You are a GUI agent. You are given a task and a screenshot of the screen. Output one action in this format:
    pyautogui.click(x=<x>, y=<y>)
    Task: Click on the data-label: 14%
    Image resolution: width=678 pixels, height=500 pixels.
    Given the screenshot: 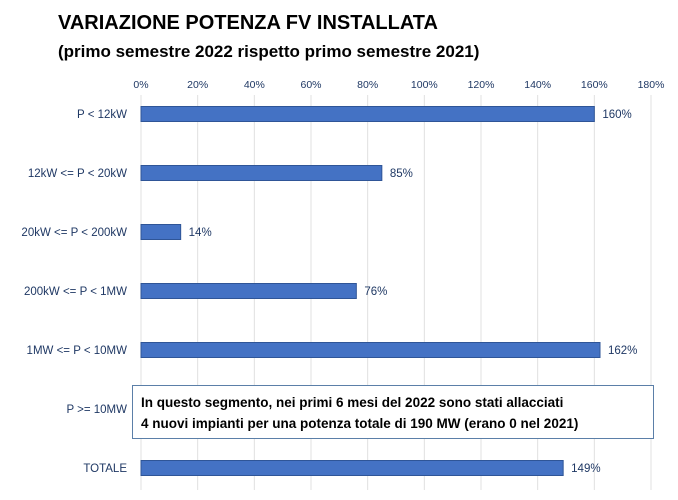 What is the action you would take?
    pyautogui.click(x=200, y=233)
    